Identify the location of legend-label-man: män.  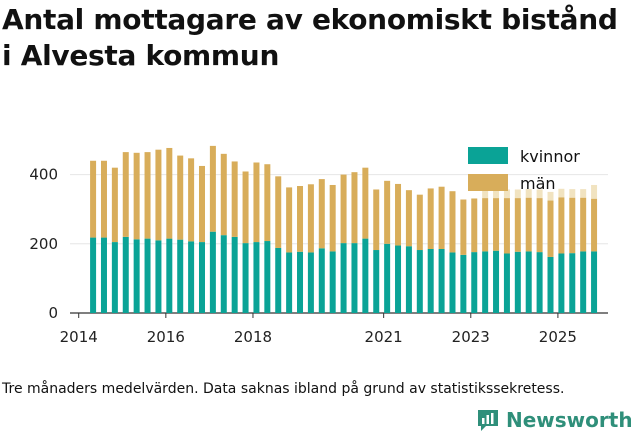
(538, 183).